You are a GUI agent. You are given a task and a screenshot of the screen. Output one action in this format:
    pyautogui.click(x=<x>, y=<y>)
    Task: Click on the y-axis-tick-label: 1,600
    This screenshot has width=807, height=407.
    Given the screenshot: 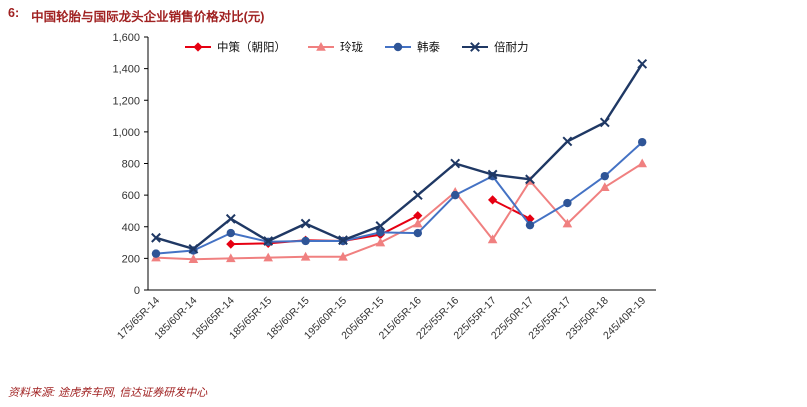 What is the action you would take?
    pyautogui.click(x=126, y=38)
    